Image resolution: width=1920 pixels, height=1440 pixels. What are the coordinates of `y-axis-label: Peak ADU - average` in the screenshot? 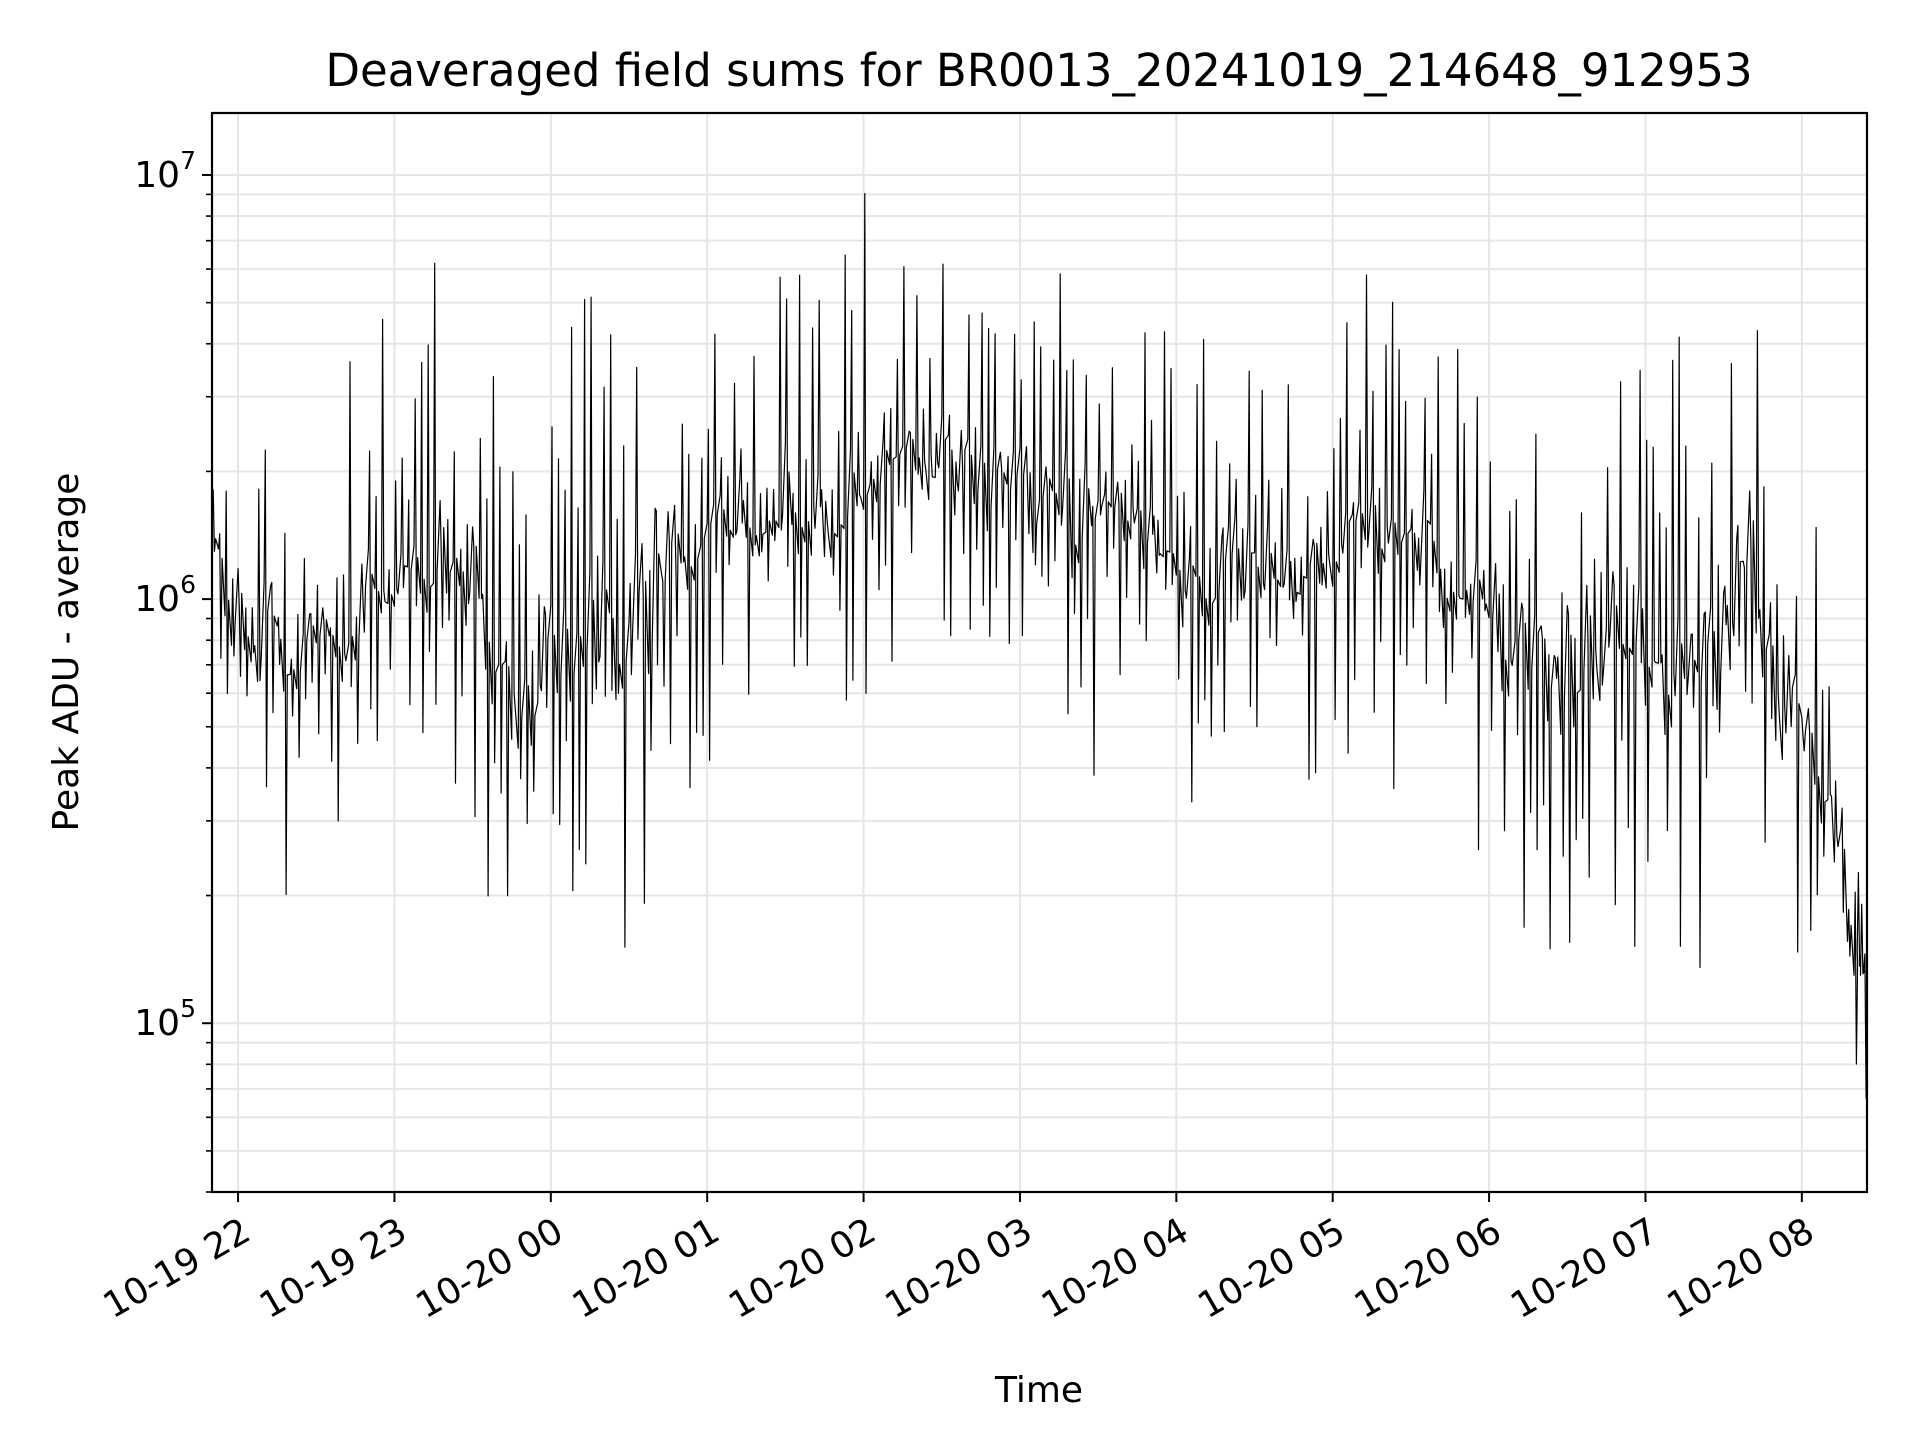 It's located at (66, 652).